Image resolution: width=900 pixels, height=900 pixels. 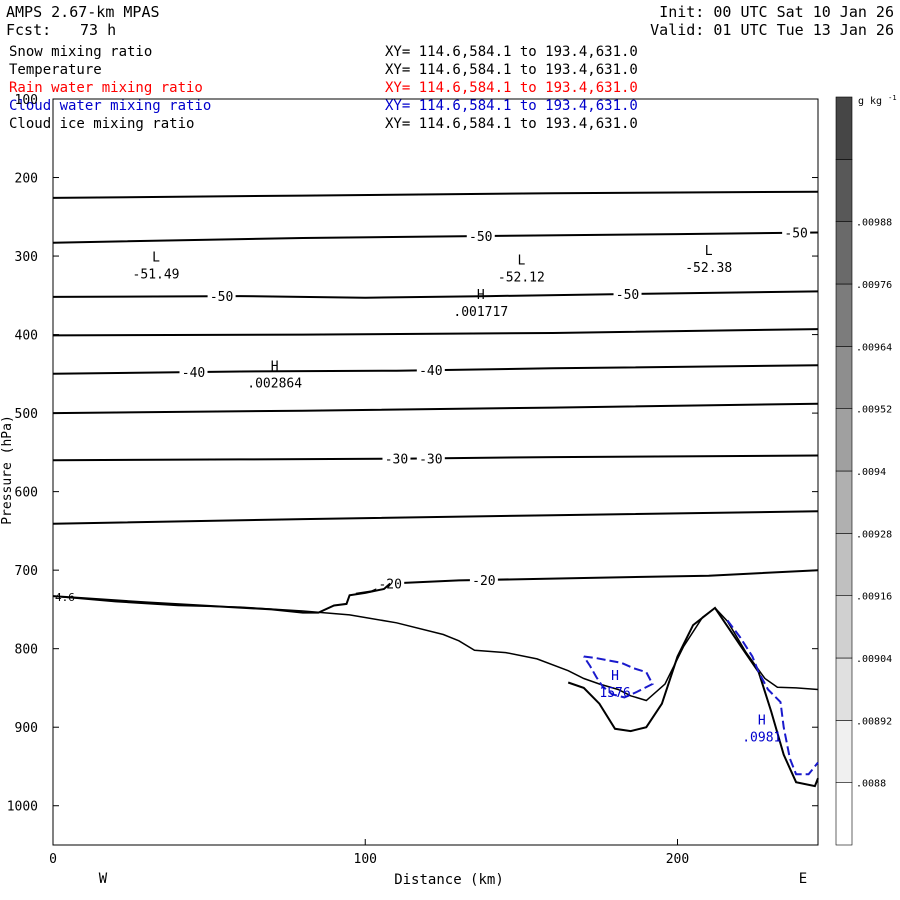 What do you see at coordinates (53, 859) in the screenshot?
I see `x-tick-label: 0` at bounding box center [53, 859].